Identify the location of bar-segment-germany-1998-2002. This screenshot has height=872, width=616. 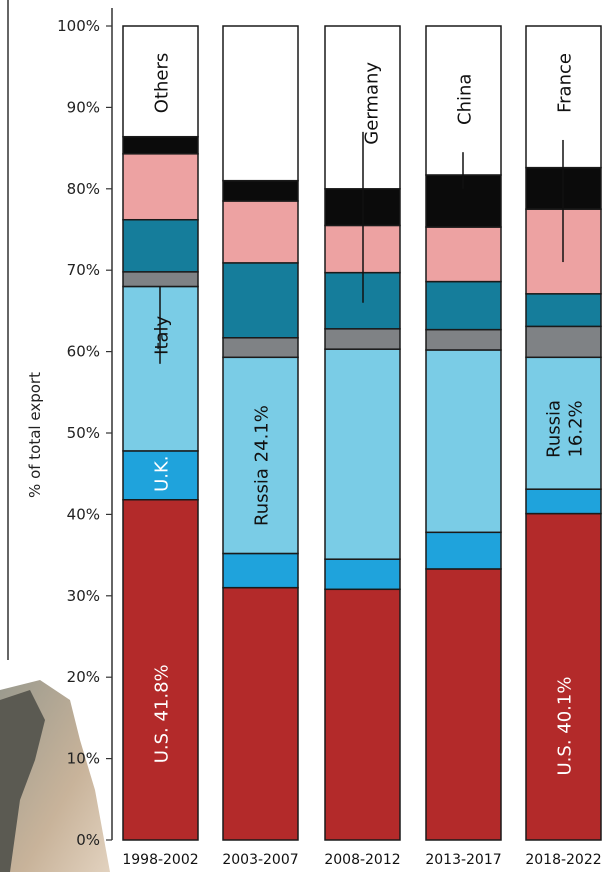
(160, 187).